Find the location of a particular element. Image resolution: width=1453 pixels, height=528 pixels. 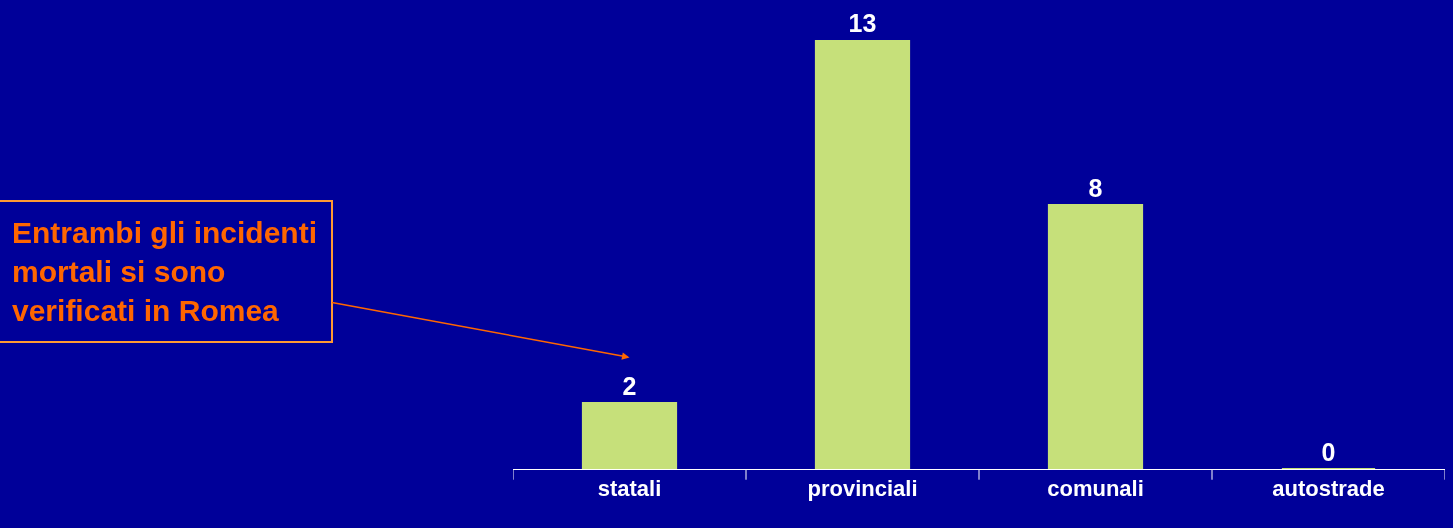

x-tick-label: autostrade is located at coordinates (1328, 489).